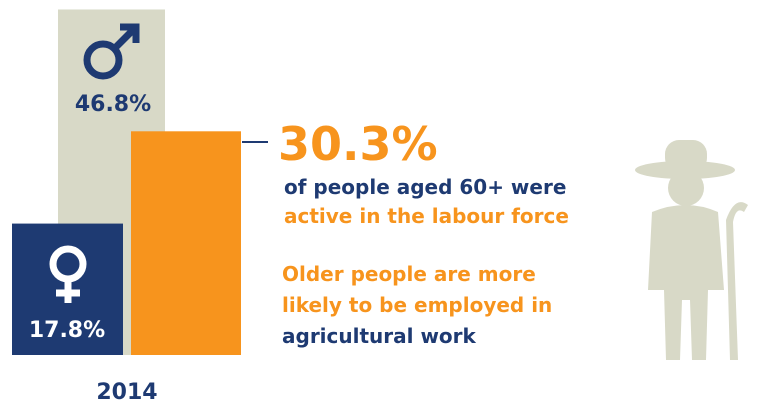  What do you see at coordinates (417, 305) in the screenshot?
I see `annotation: likely to be employed in` at bounding box center [417, 305].